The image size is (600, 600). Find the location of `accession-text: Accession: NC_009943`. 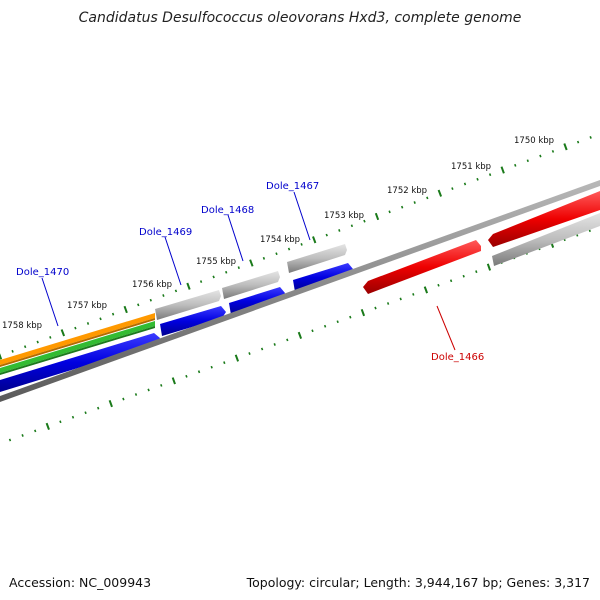

accession-text: Accession: NC_009943 is located at coordinates (80, 582).